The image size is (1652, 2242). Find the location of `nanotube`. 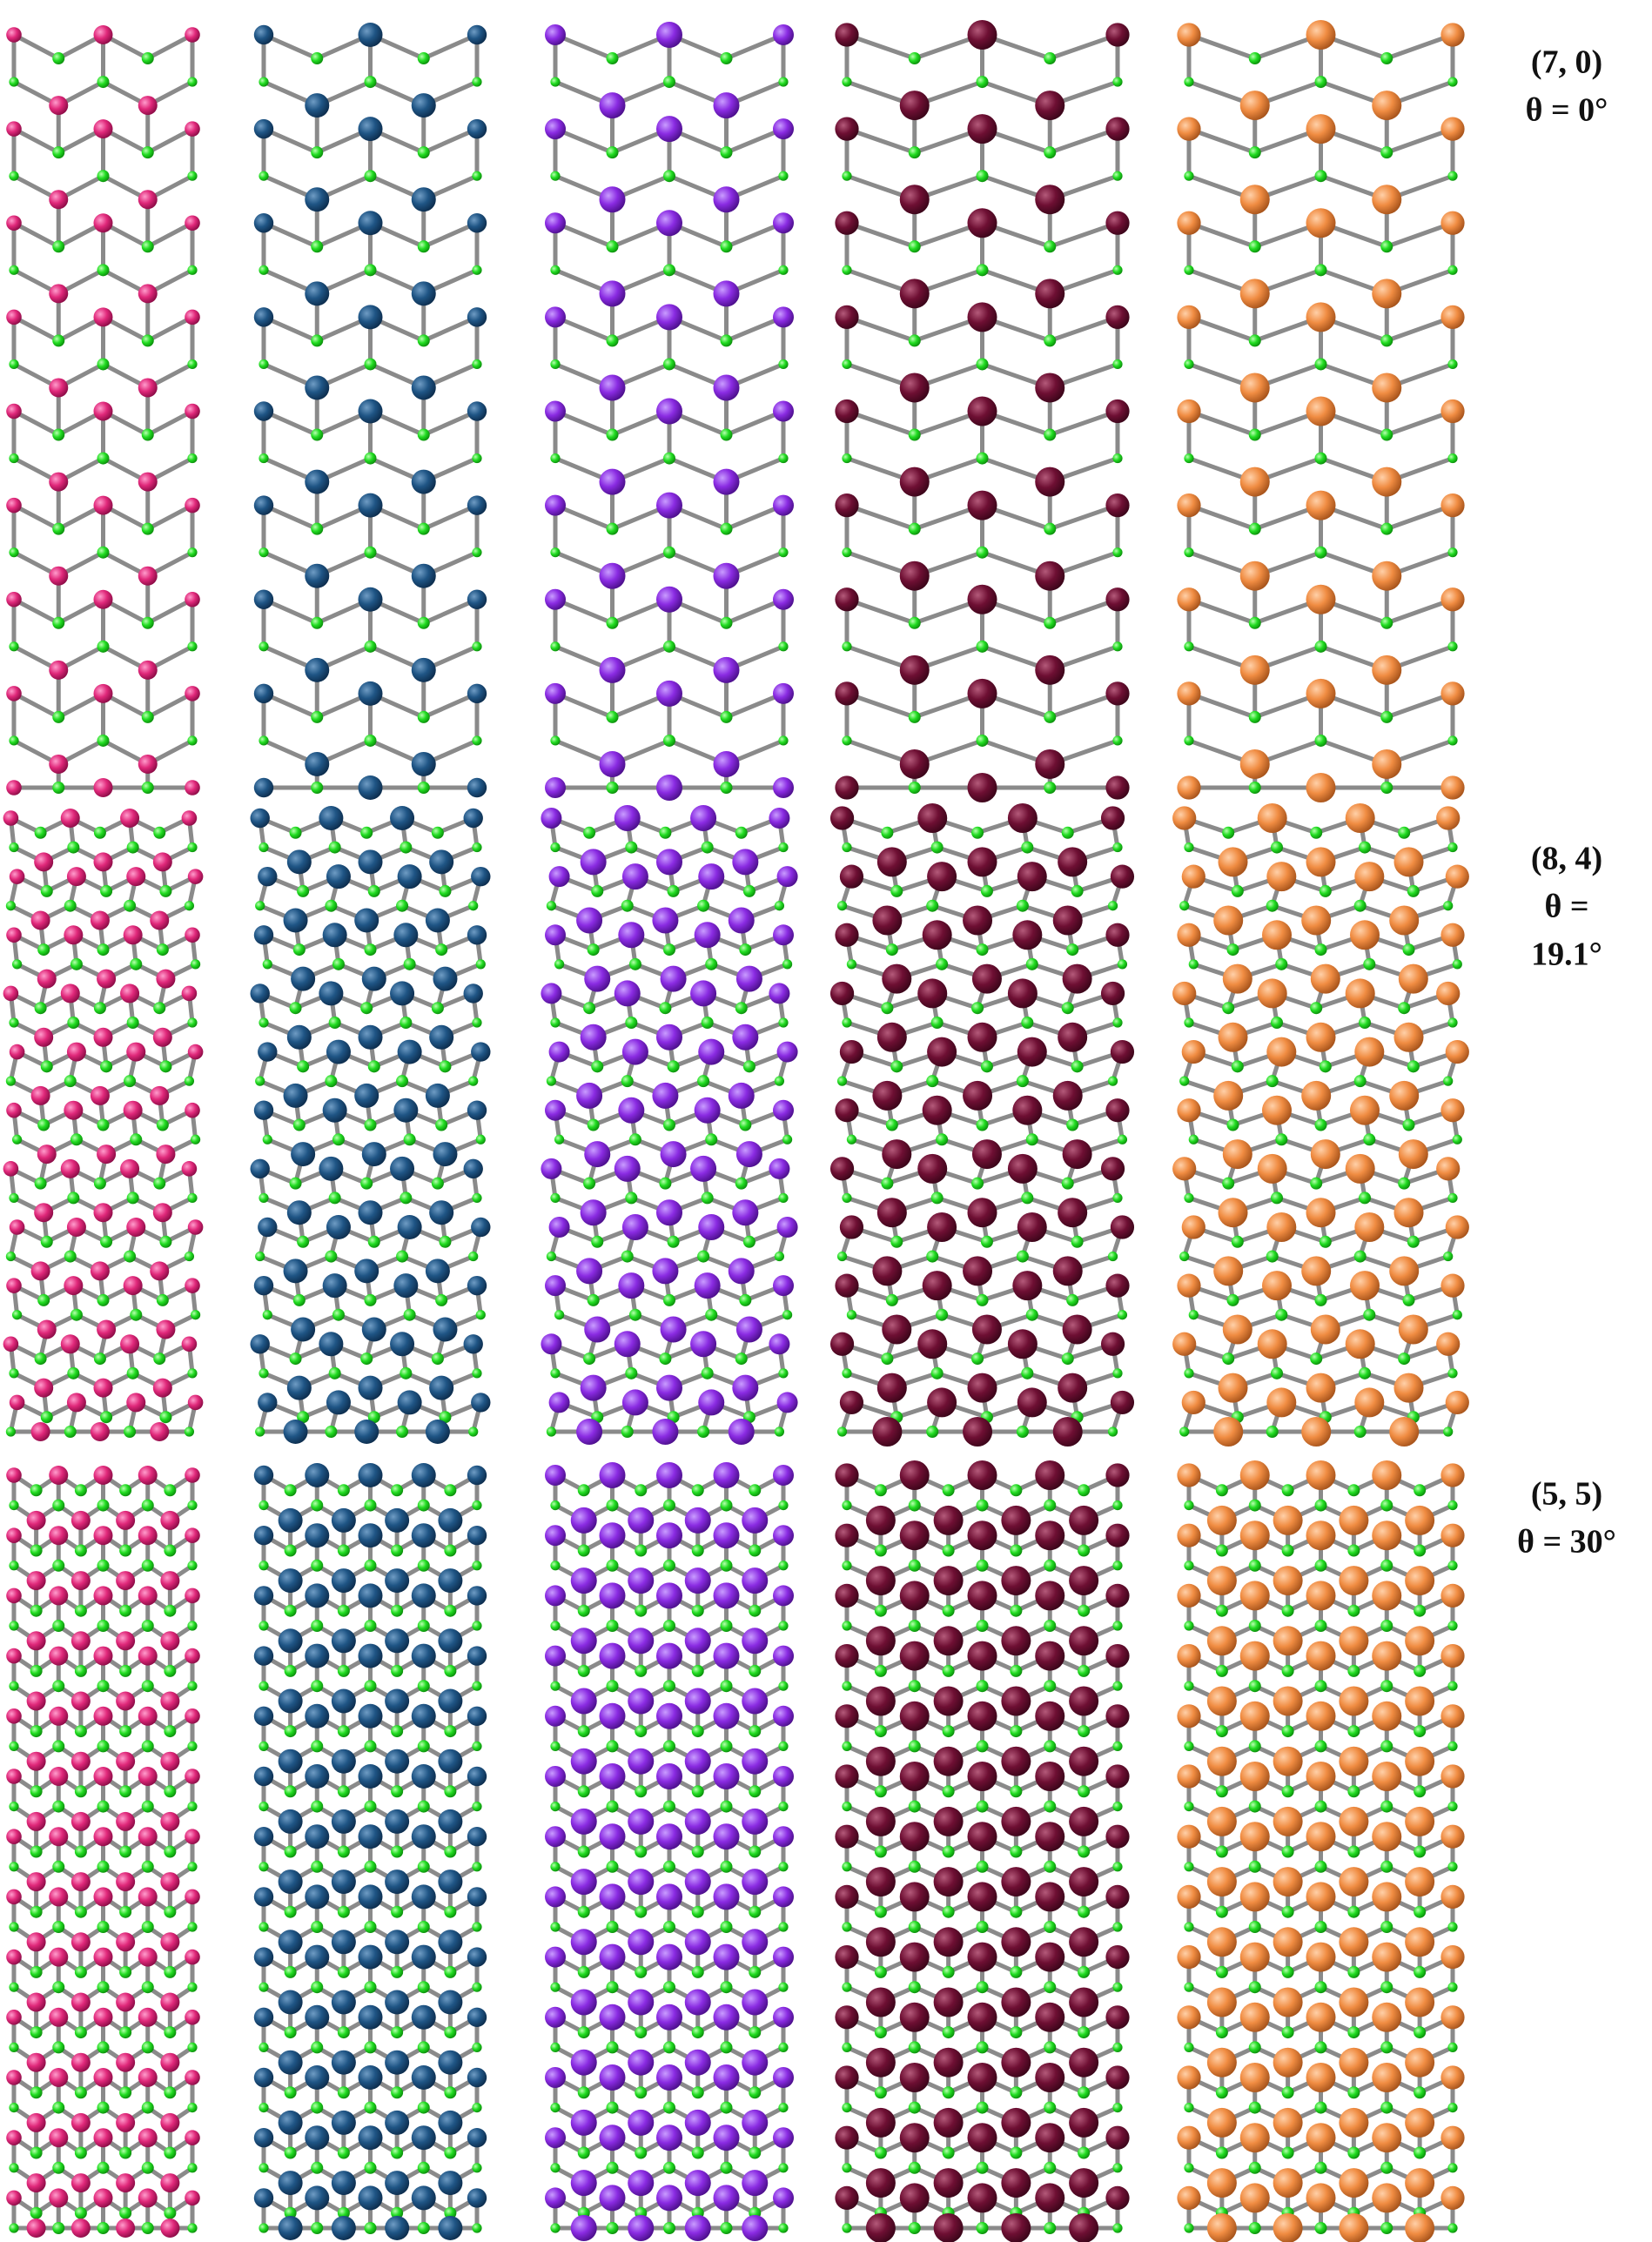

nanotube is located at coordinates (982, 1125).